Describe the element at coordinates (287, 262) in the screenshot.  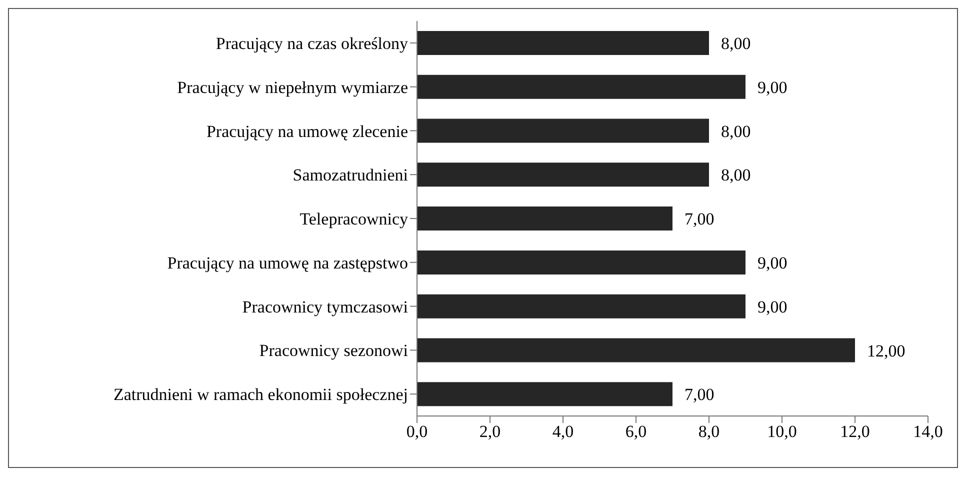
I see `y-tick-label: Pracujący na umowę na zastępstwo` at that location.